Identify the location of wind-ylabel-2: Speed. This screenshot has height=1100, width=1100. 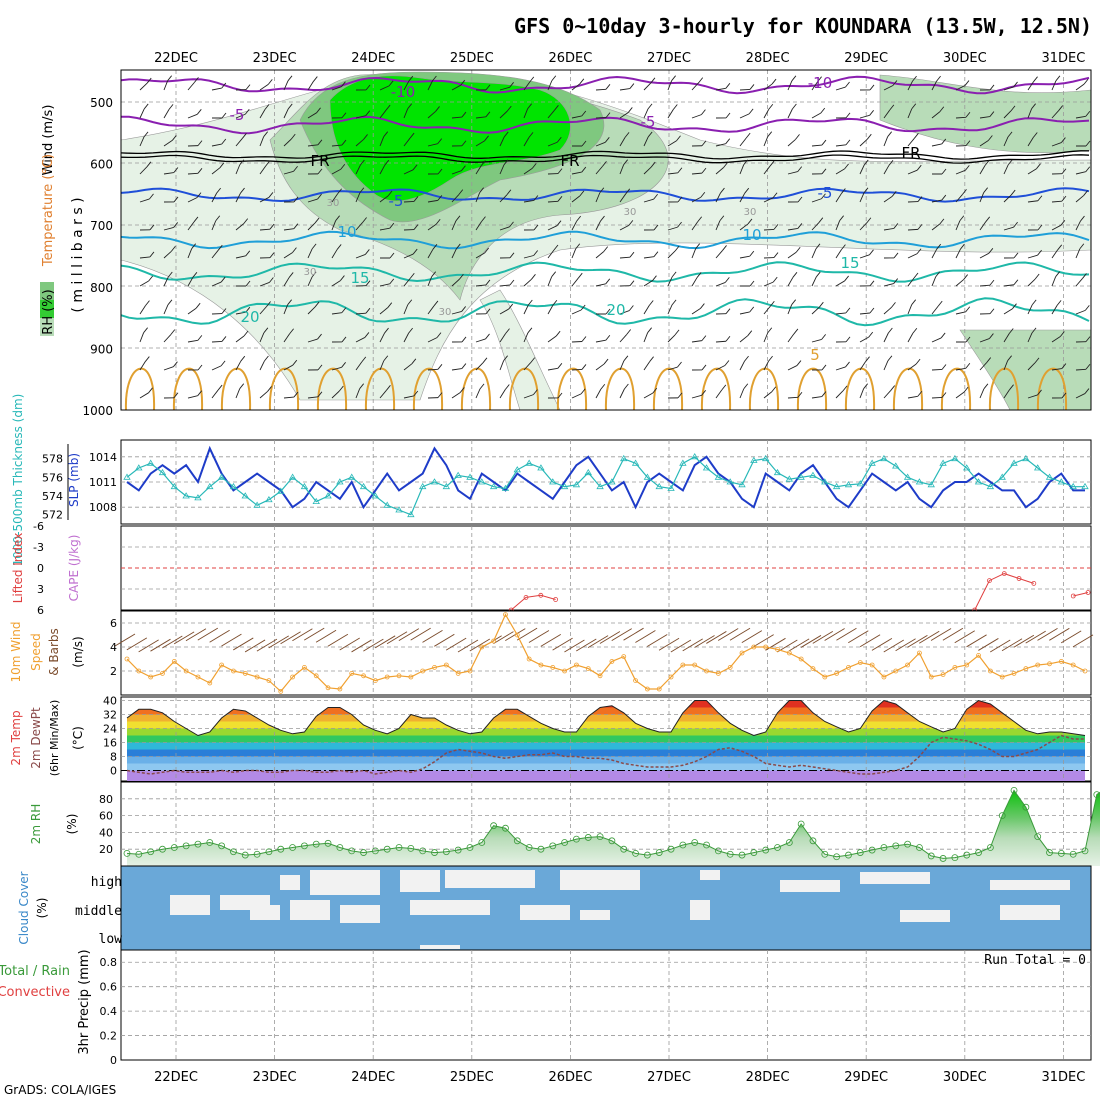
(36, 652).